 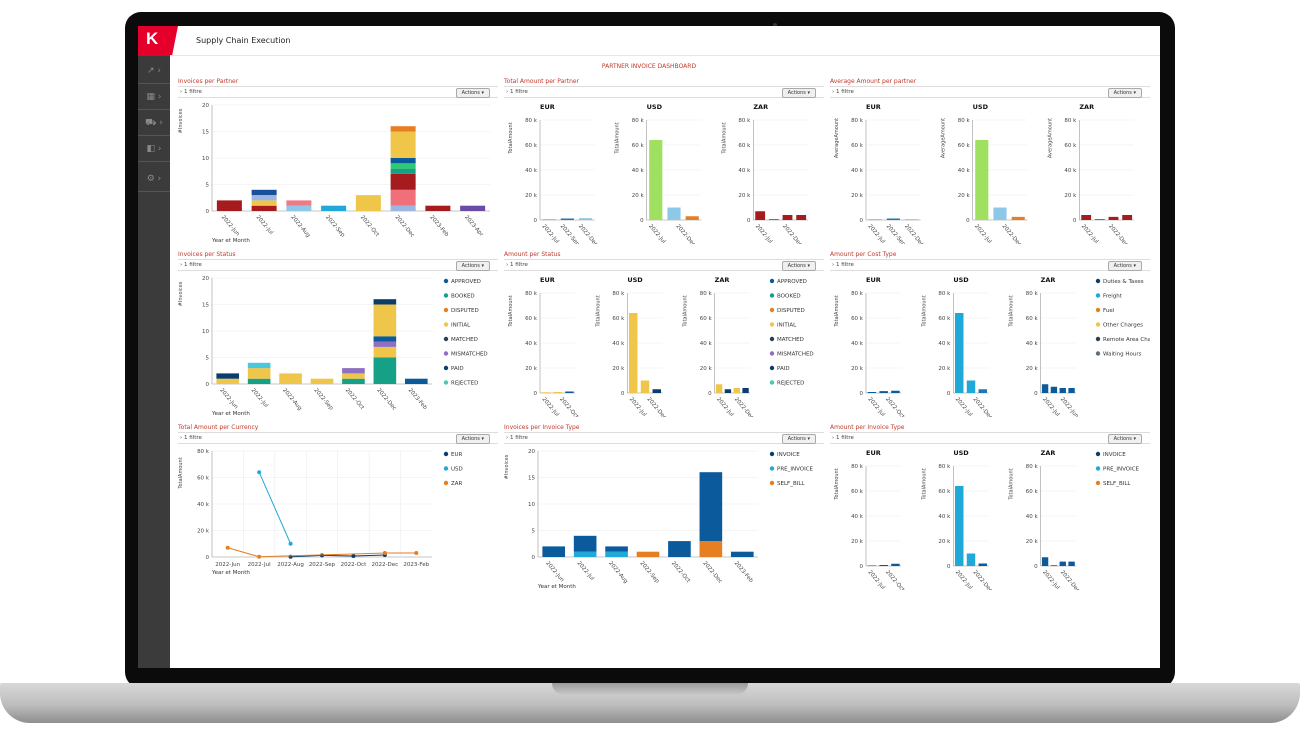 I want to click on camera-dot, so click(x=775, y=25).